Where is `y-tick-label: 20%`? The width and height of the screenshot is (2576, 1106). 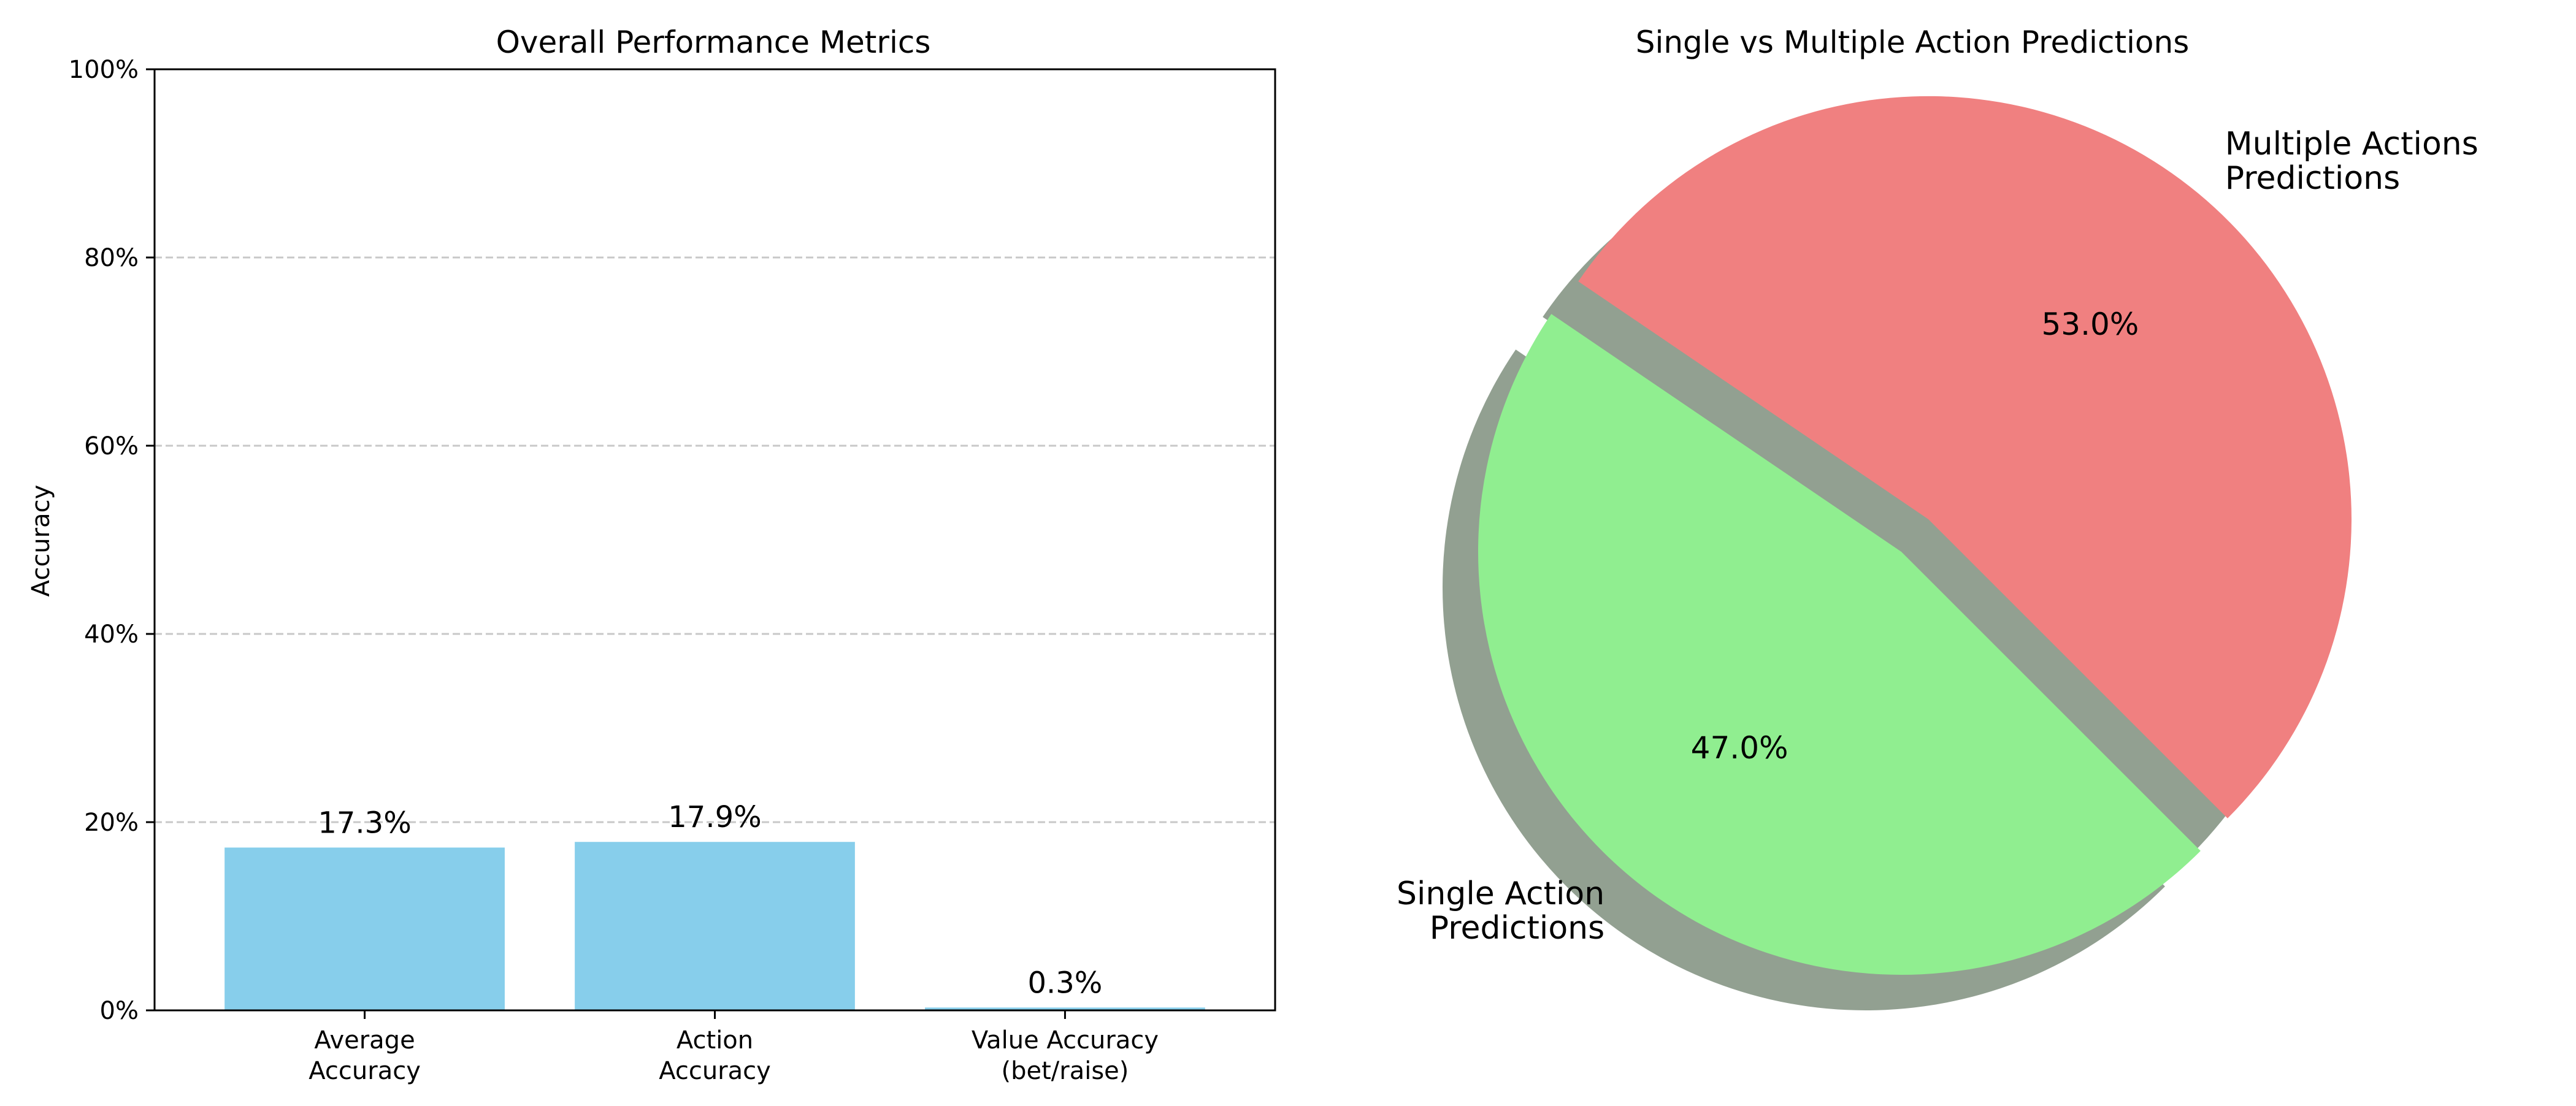
y-tick-label: 20% is located at coordinates (111, 823).